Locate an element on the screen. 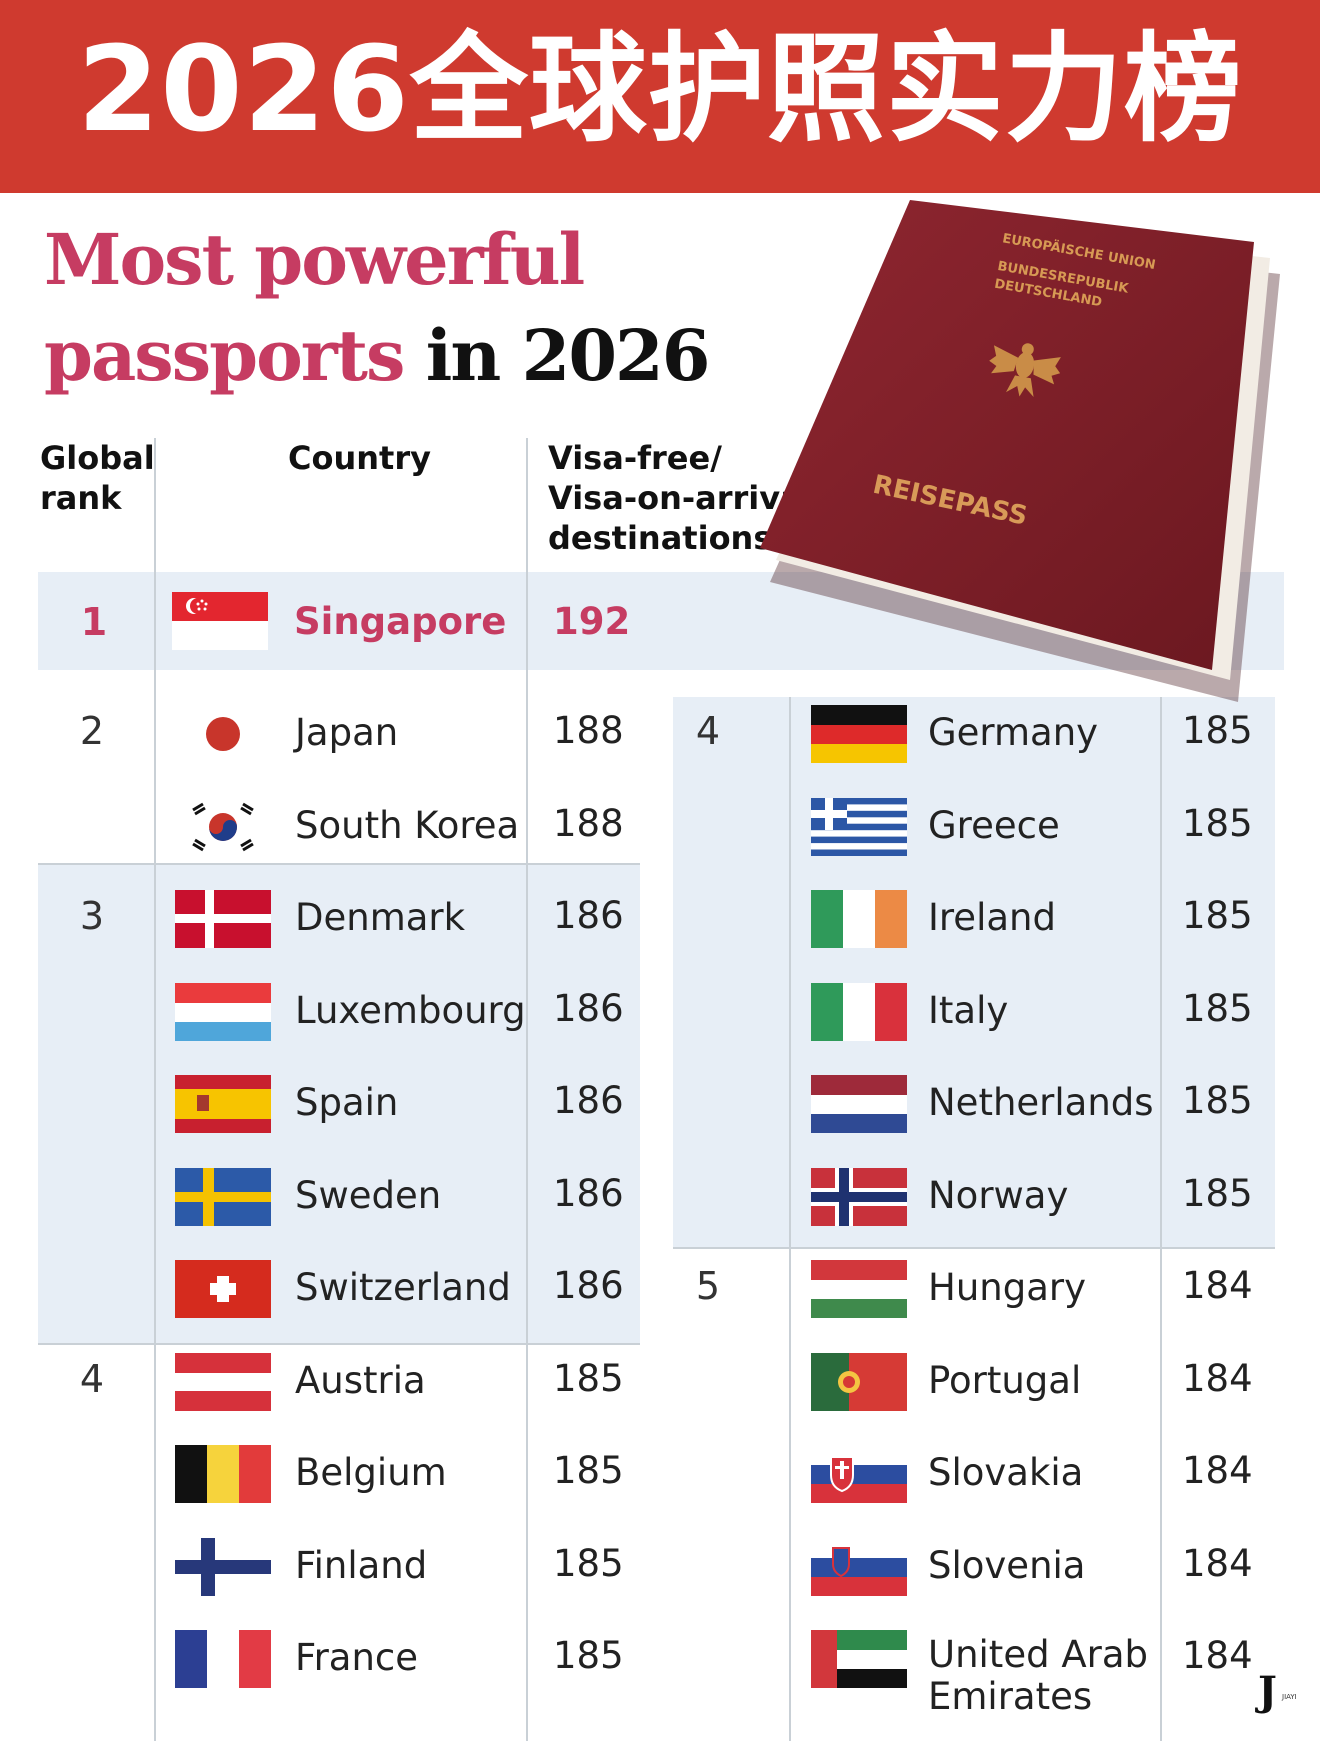 The image size is (1320, 1741). country-name: Belgium is located at coordinates (371, 1472).